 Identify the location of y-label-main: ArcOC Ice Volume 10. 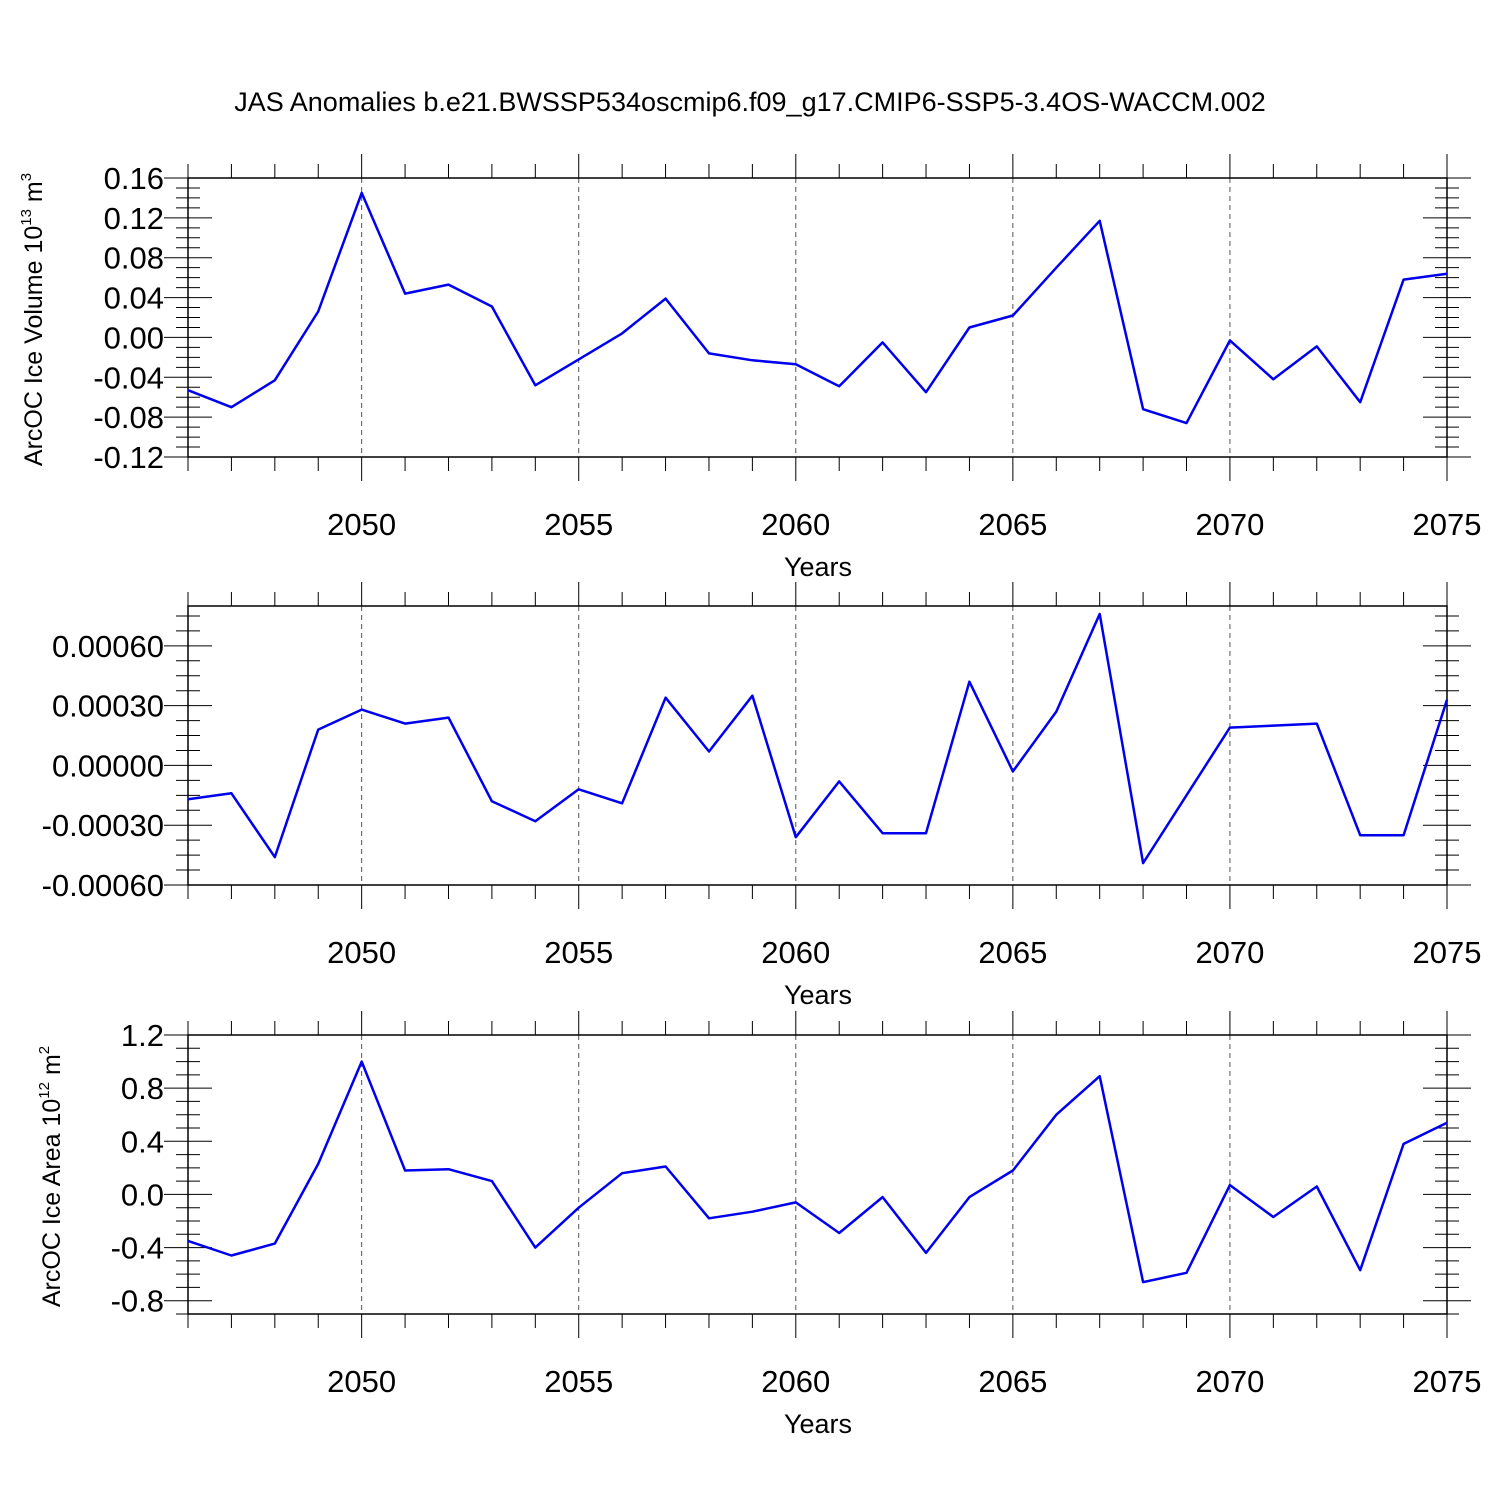
(34, 346).